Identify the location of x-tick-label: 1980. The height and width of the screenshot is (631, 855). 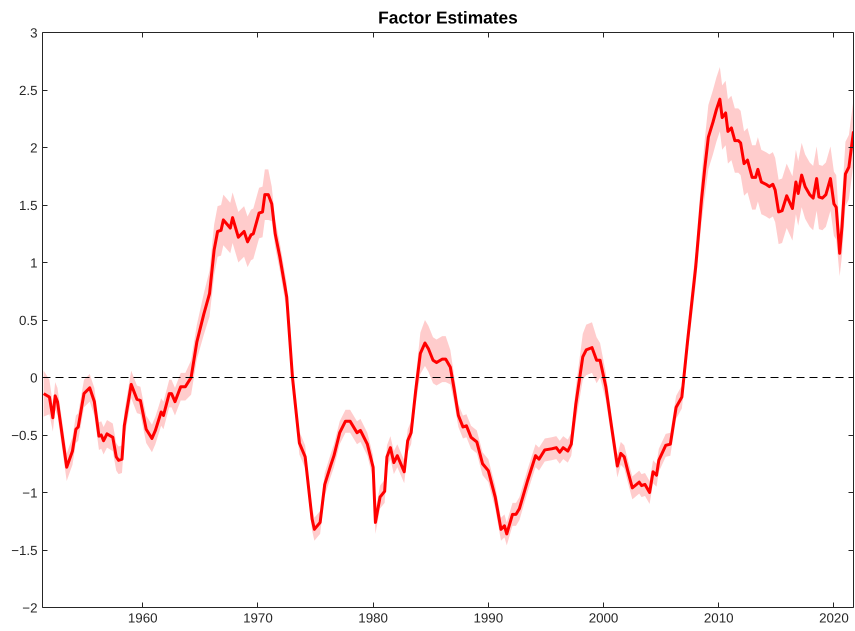
(373, 618).